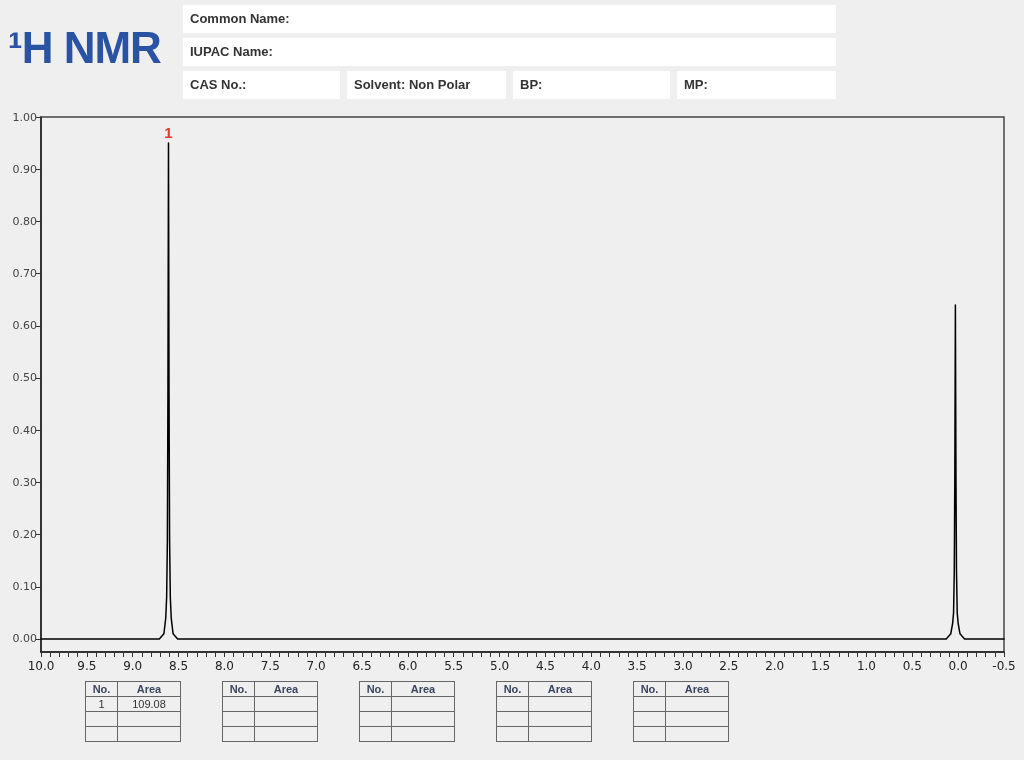 This screenshot has width=1024, height=760. Describe the element at coordinates (500, 666) in the screenshot. I see `x-tick-label: 5.0` at that location.